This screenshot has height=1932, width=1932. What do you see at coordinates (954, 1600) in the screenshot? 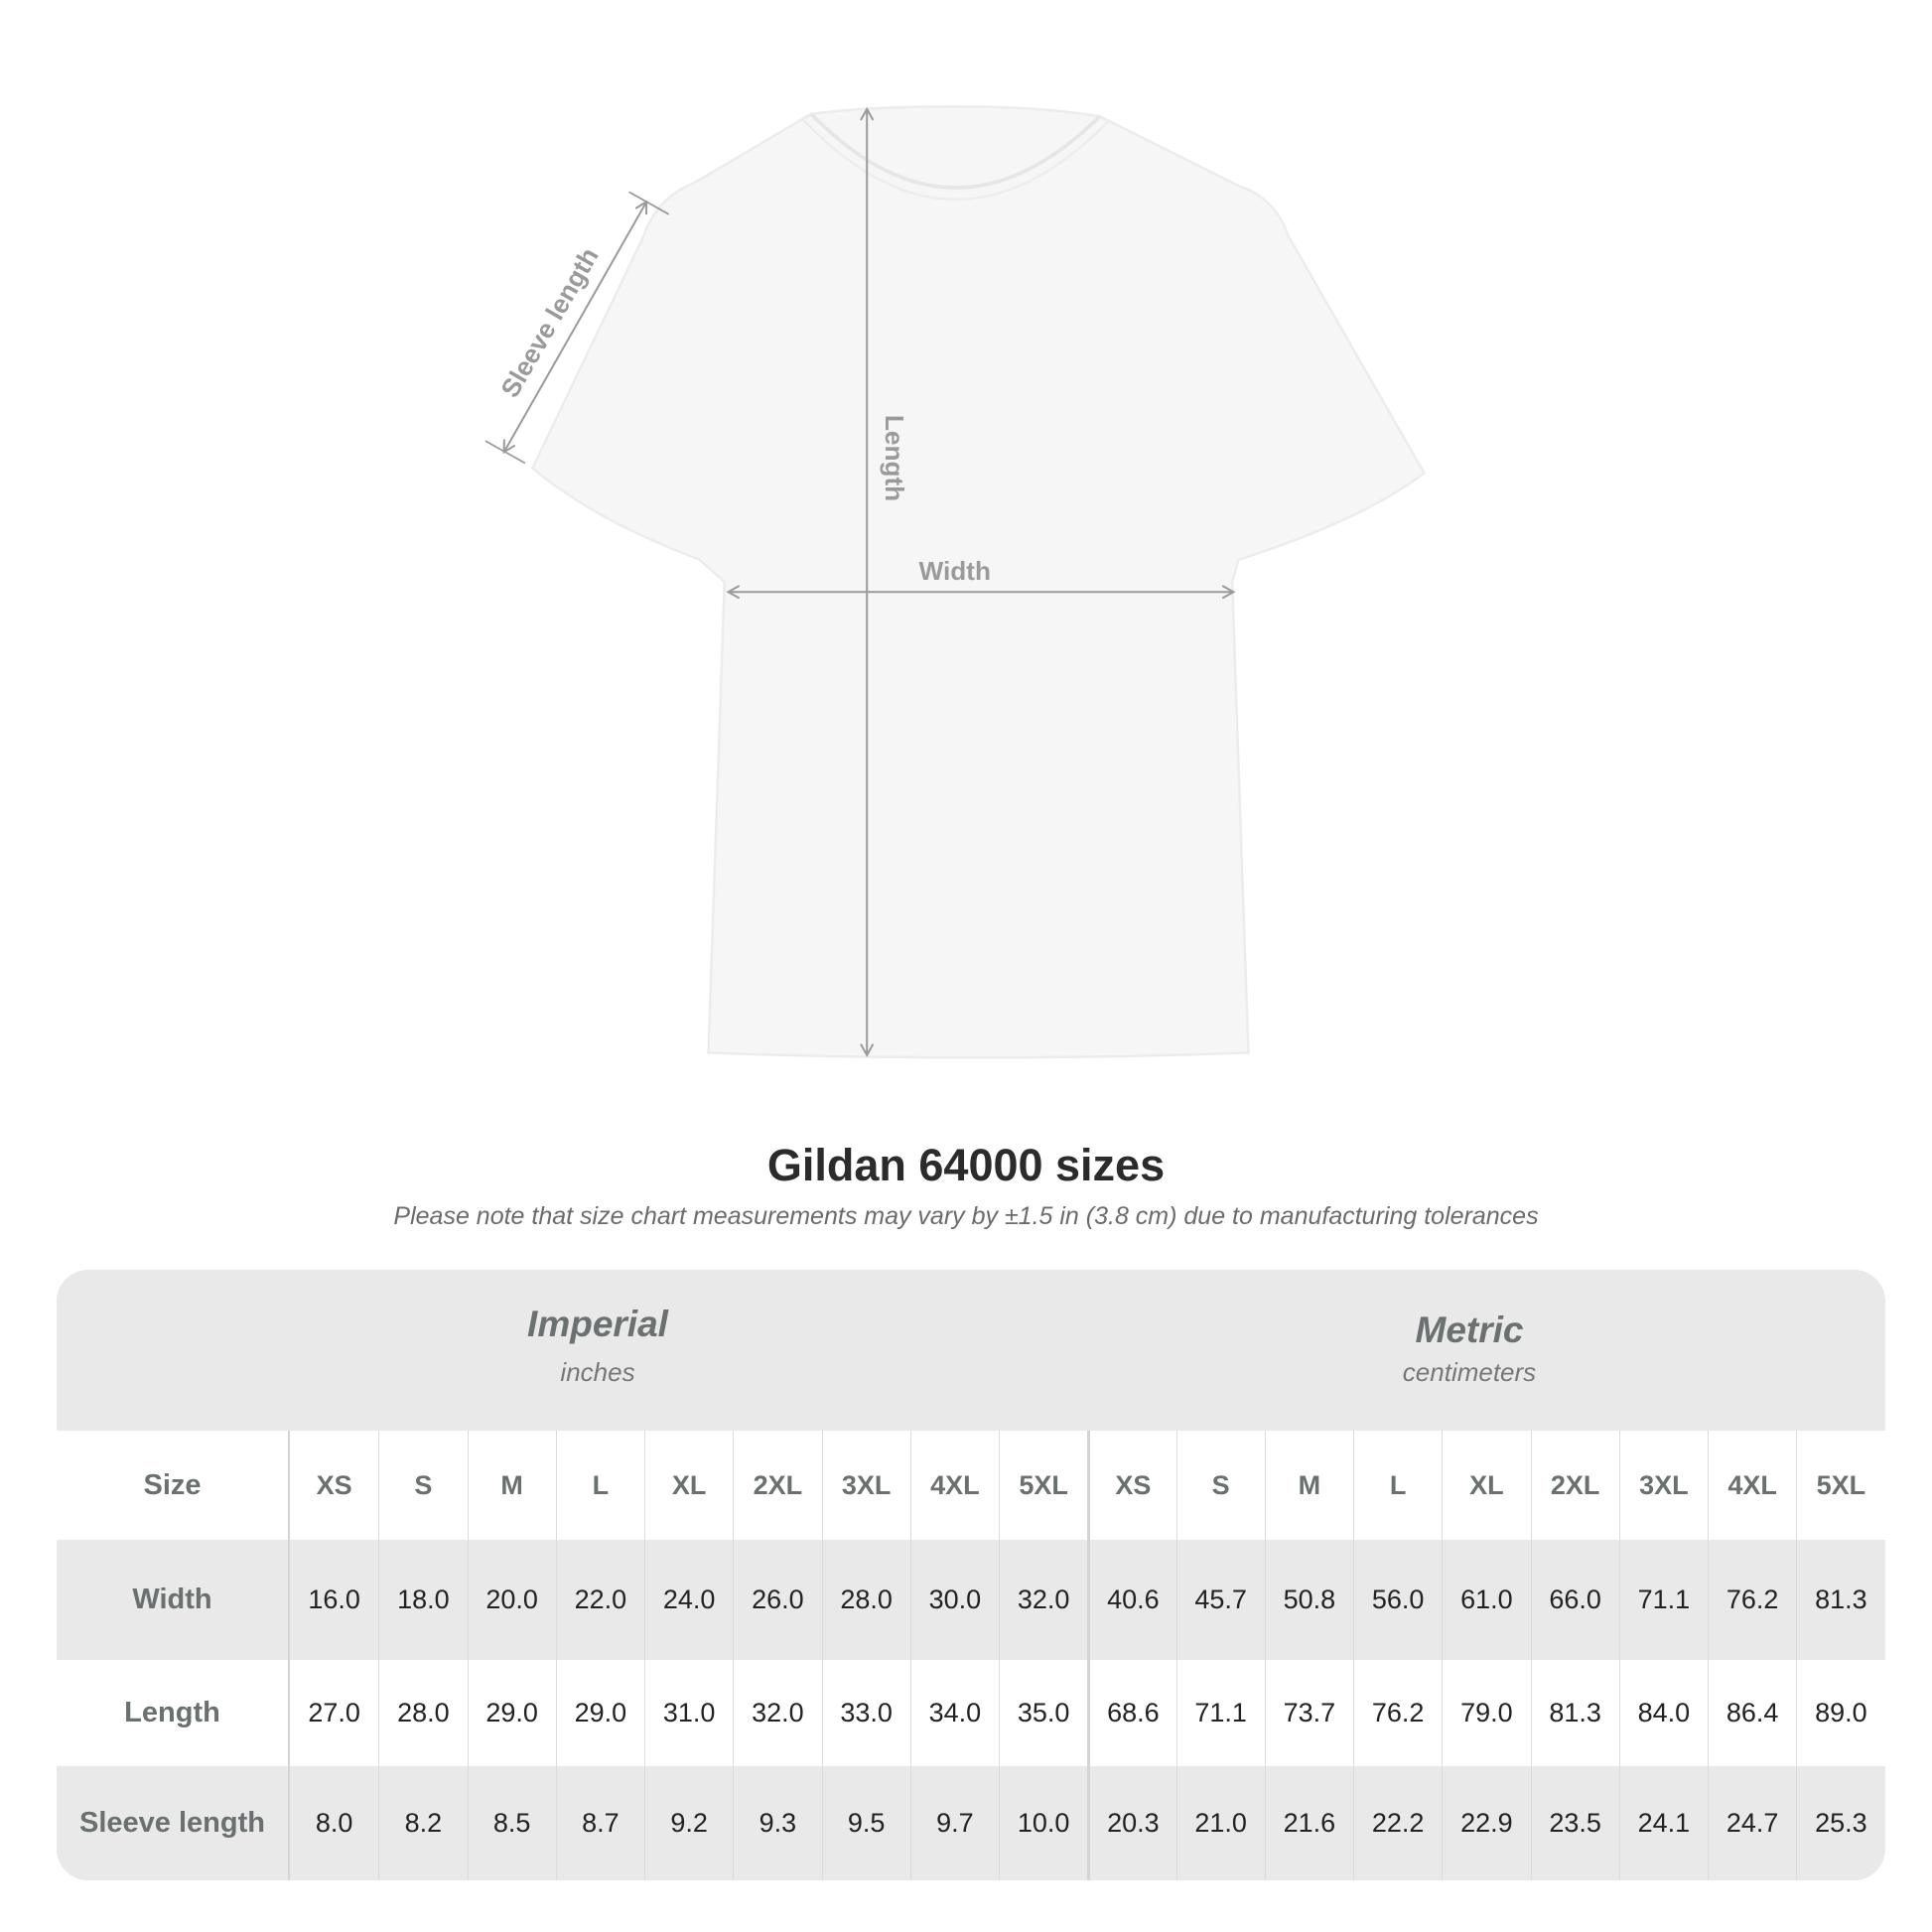
I see `table-cell: 30.0` at bounding box center [954, 1600].